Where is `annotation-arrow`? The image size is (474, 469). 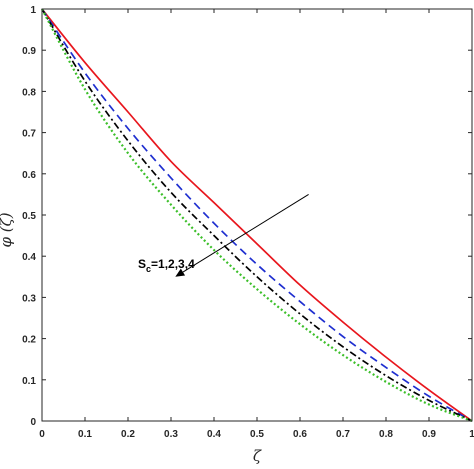
annotation-arrow is located at coordinates (245, 233).